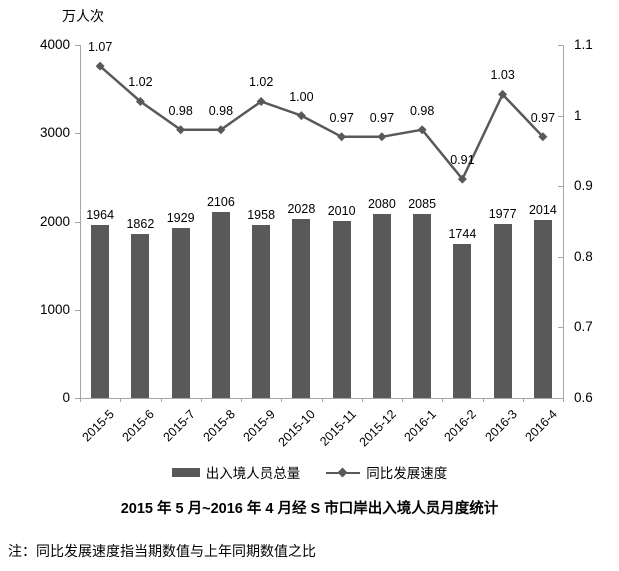 The image size is (619, 571). I want to click on bar-value-label: 1862, so click(140, 223).